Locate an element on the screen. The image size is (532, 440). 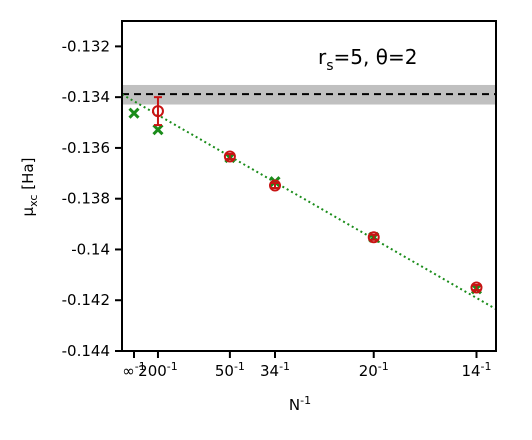
x-axis-label: N-1 is located at coordinates (300, 404).